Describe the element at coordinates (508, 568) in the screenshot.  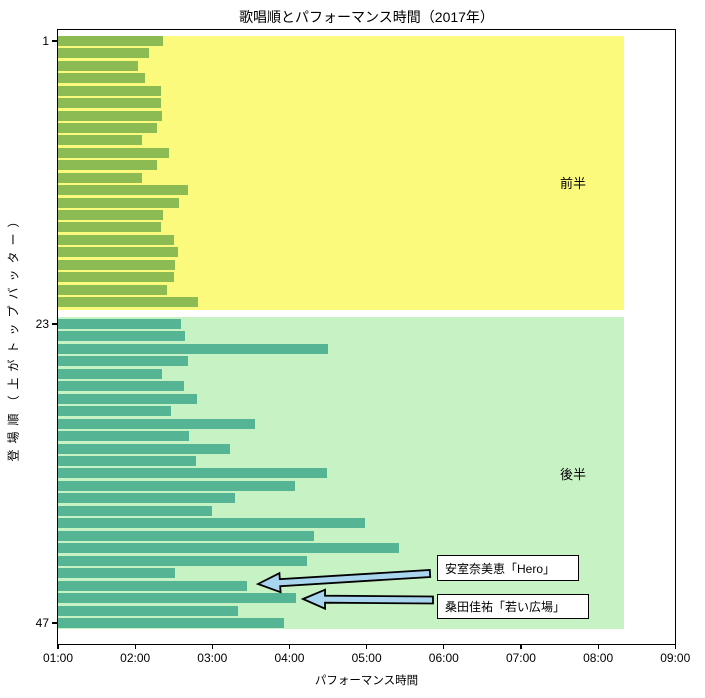
I see `annotation-box-hero: 安室奈美恵「Hero」` at that location.